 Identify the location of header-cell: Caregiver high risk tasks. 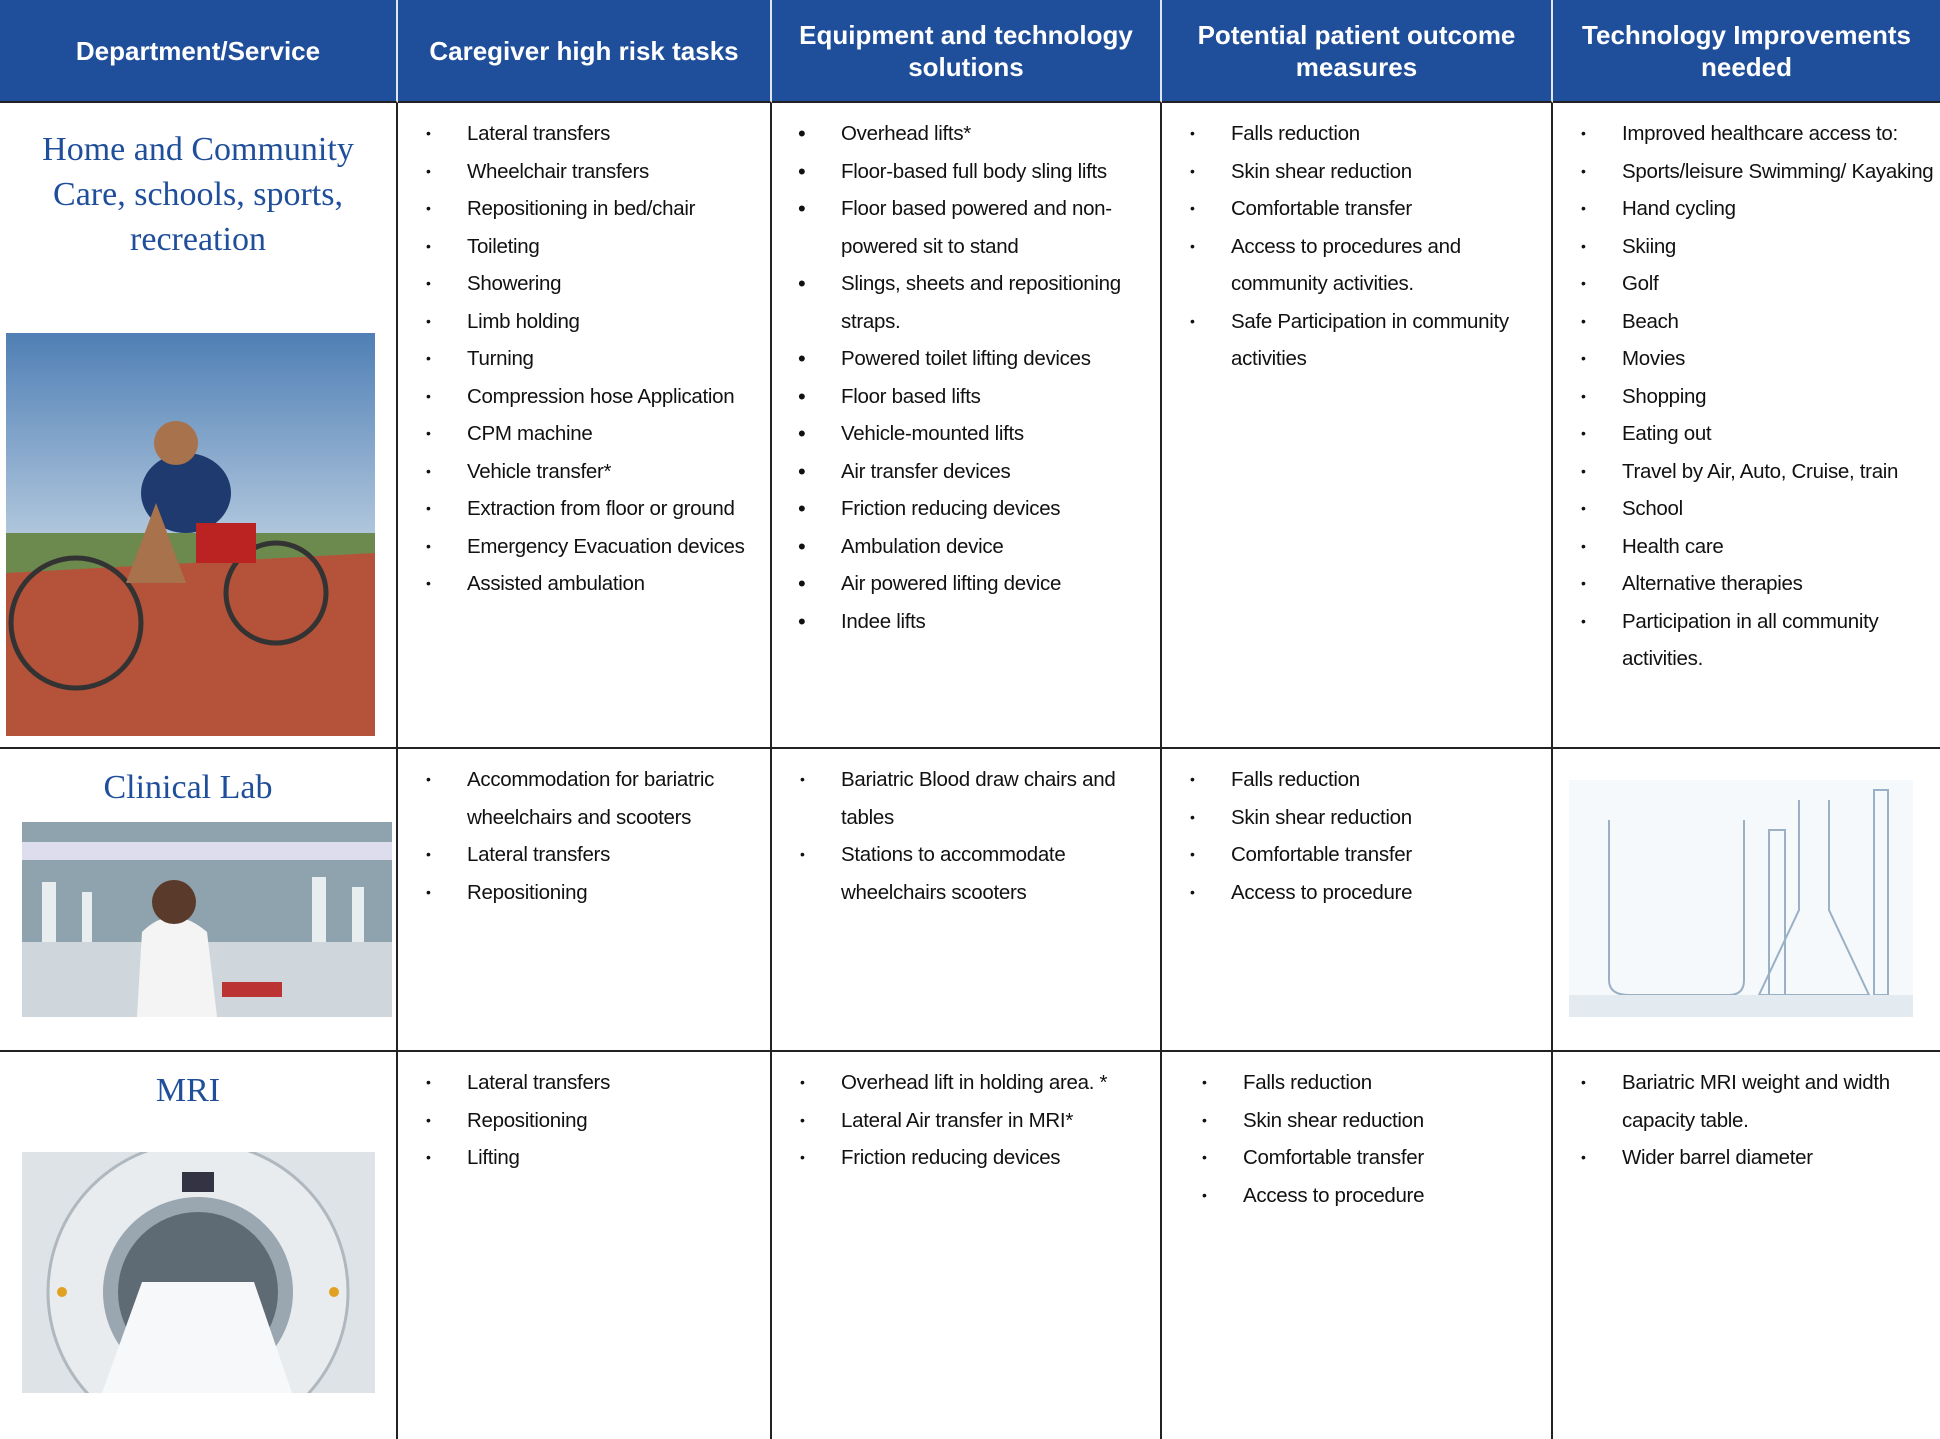
(585, 51).